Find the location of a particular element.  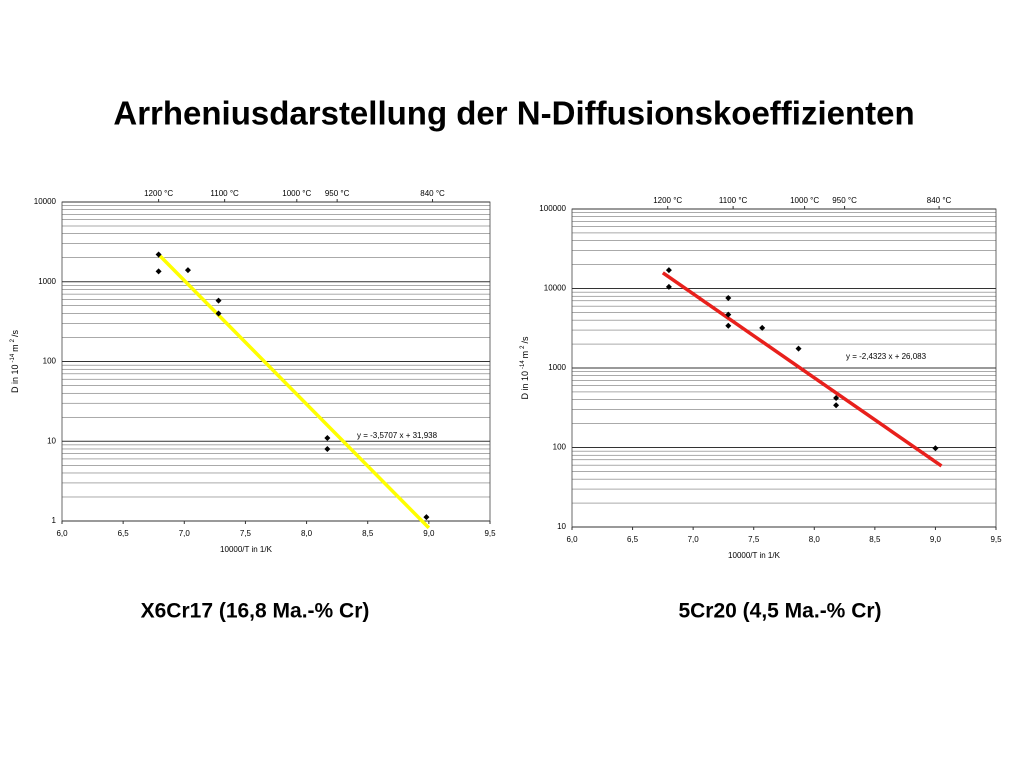

chart-caption: 5Cr20 (4,5 Ma.-% Cr) is located at coordinates (779, 611).